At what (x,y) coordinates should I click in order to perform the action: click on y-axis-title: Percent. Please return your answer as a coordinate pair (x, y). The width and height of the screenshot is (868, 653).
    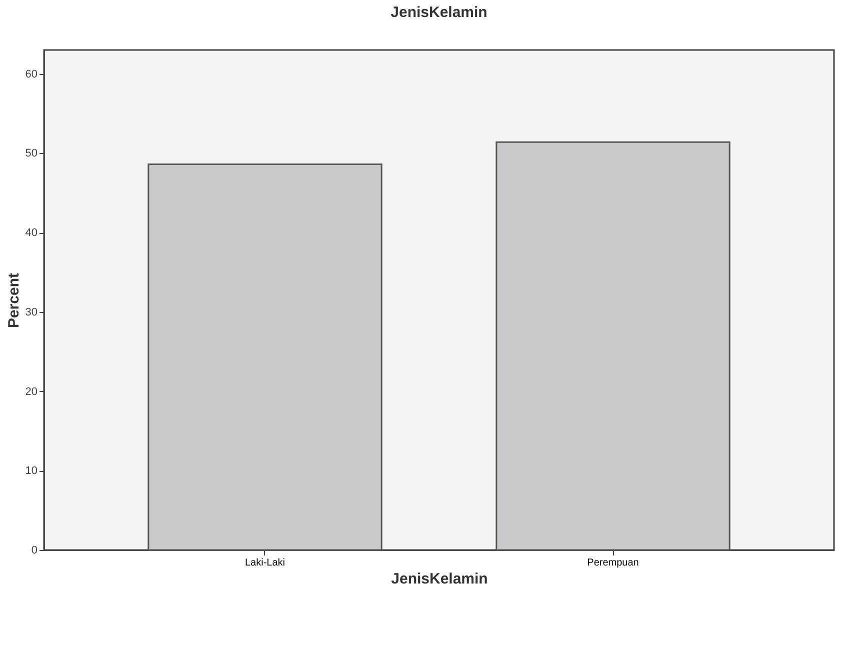
    Looking at the image, I should click on (13, 300).